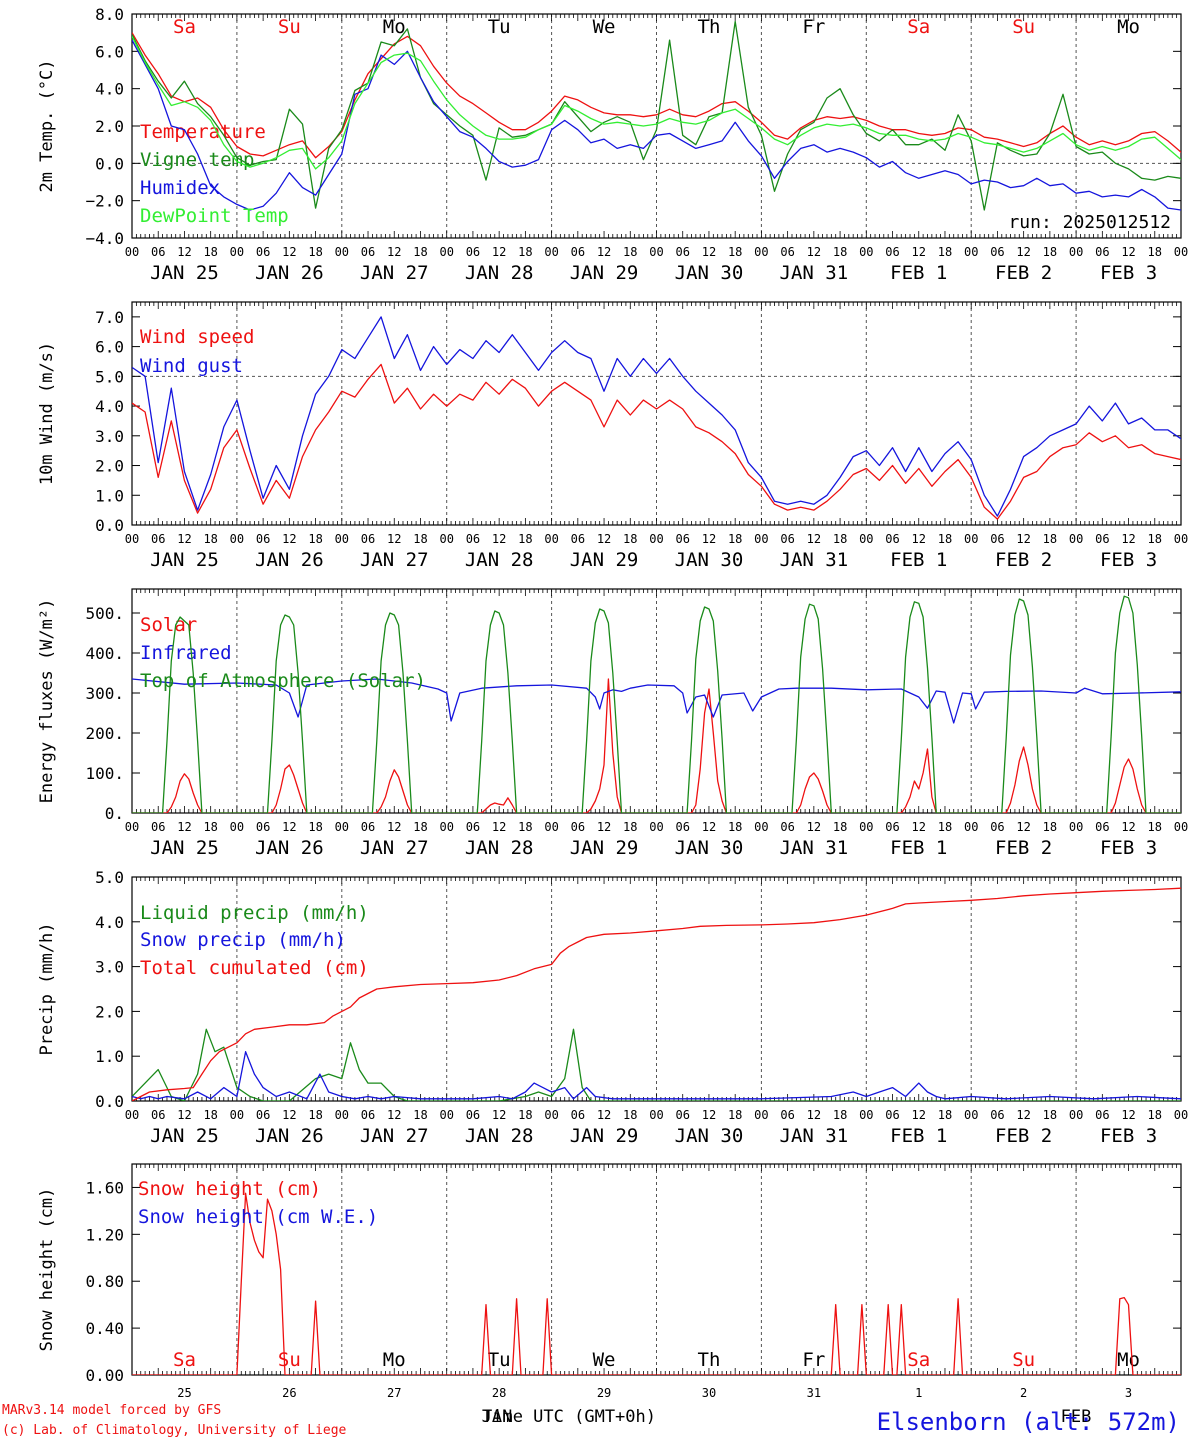 The width and height of the screenshot is (1194, 1440). I want to click on snow-day-number: 31, so click(814, 1393).